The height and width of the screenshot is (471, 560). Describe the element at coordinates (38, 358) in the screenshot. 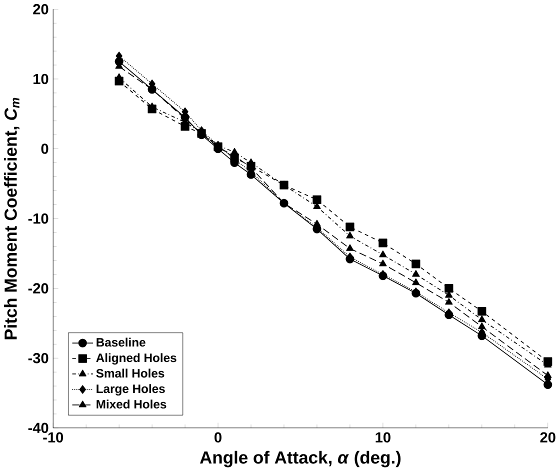

I see `y-tick-label: -30` at that location.